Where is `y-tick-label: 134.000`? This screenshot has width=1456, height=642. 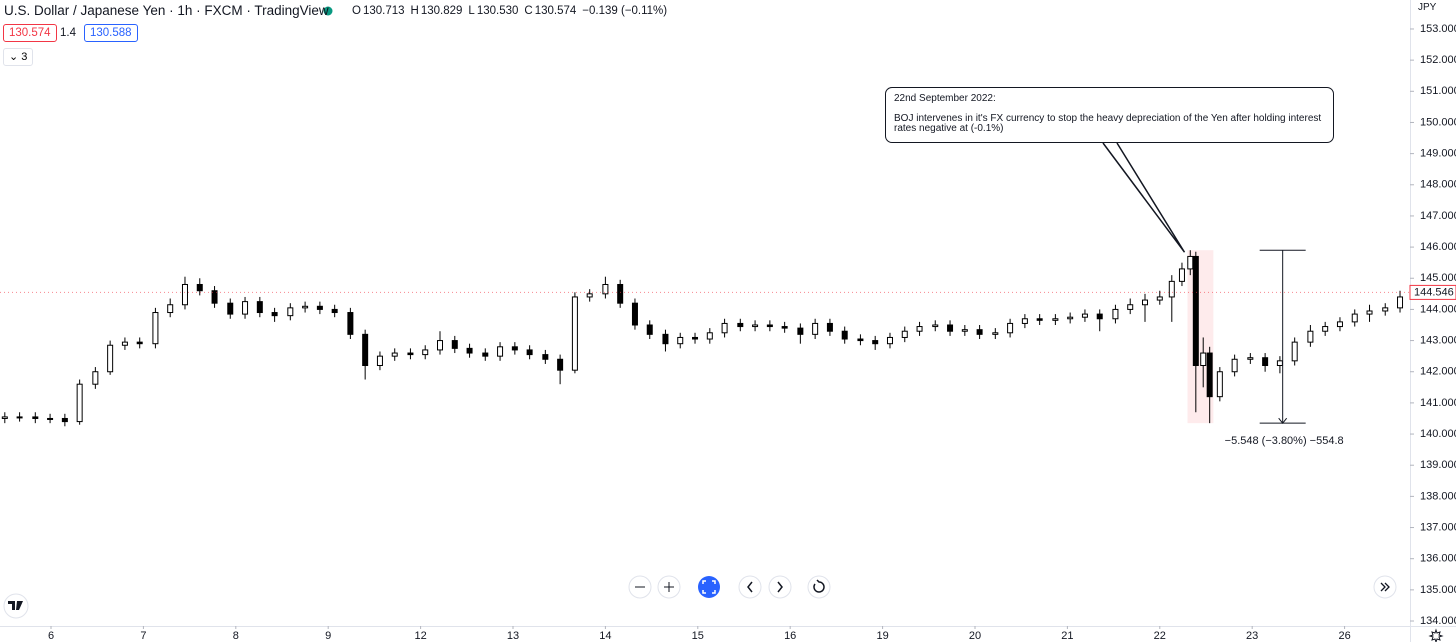
y-tick-label: 134.000 is located at coordinates (1438, 621).